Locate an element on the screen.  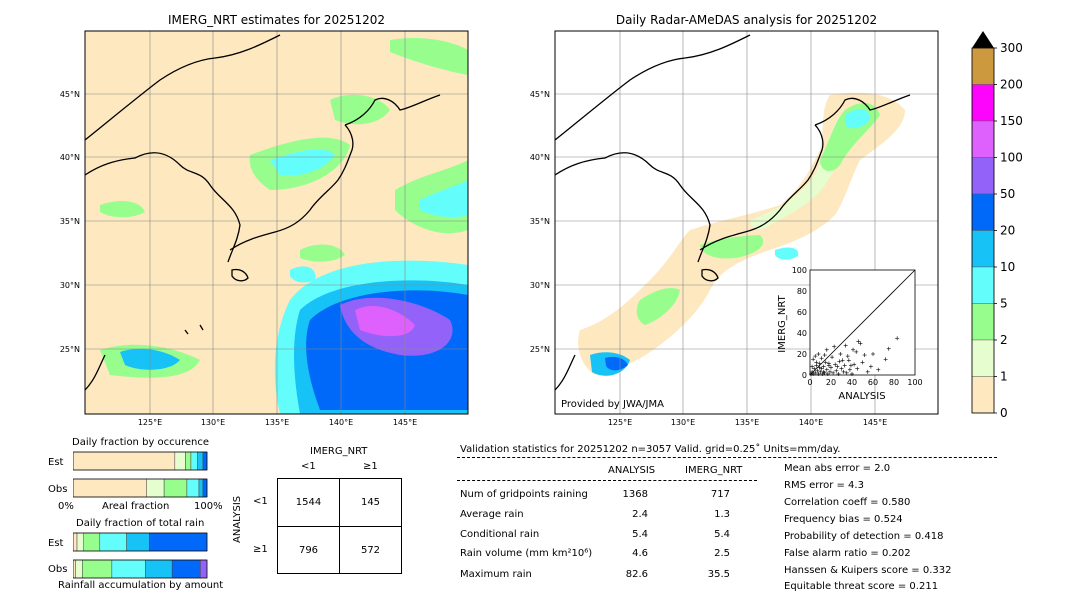
contingency-cell: 145 is located at coordinates (370, 502).